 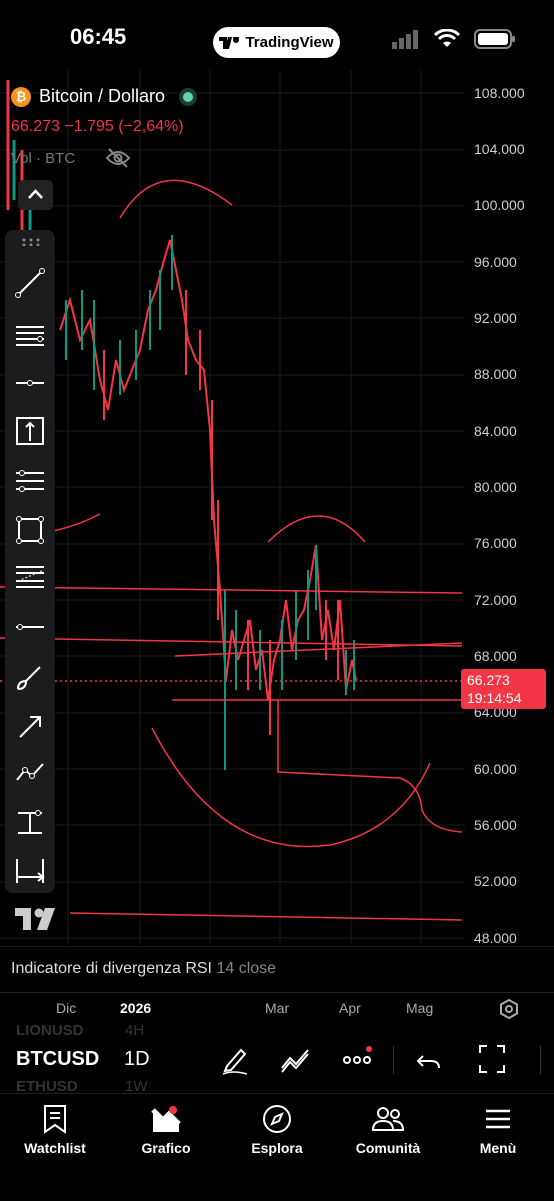 I want to click on nav-watchlist: Watchlist, so click(x=55, y=1129).